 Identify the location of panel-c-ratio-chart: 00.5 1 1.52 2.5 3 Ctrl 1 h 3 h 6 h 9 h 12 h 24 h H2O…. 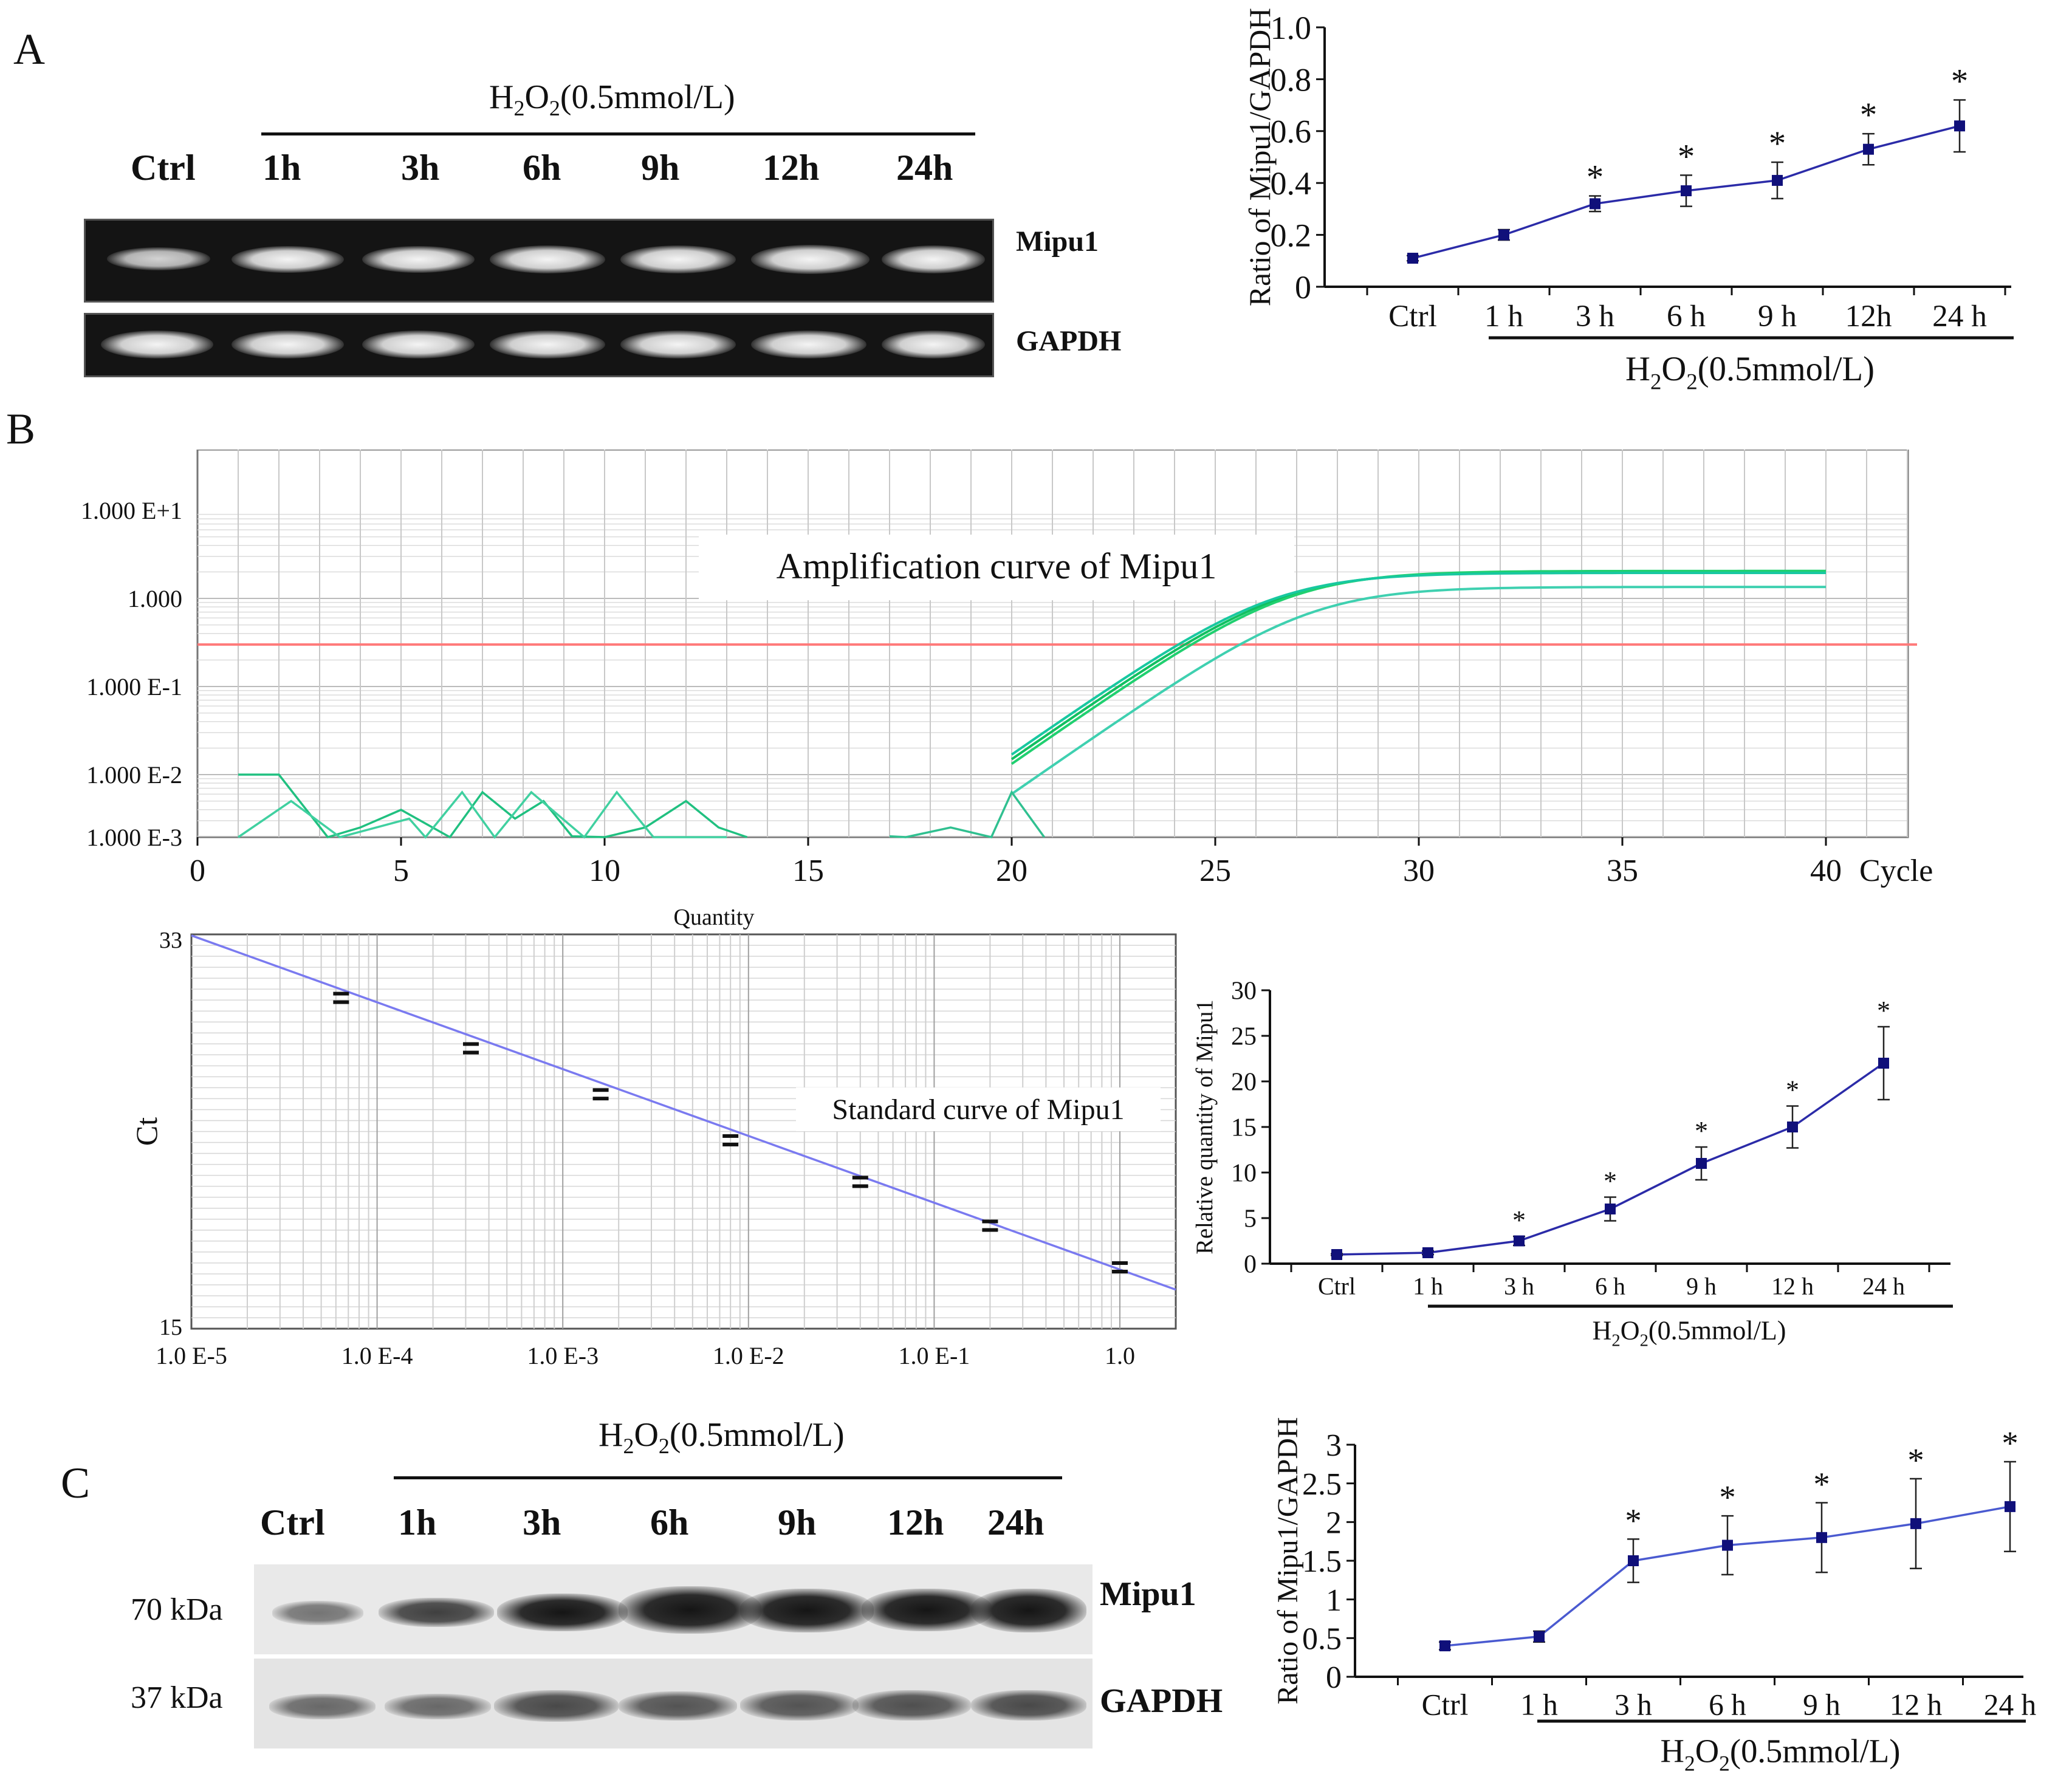
(1655, 1596).